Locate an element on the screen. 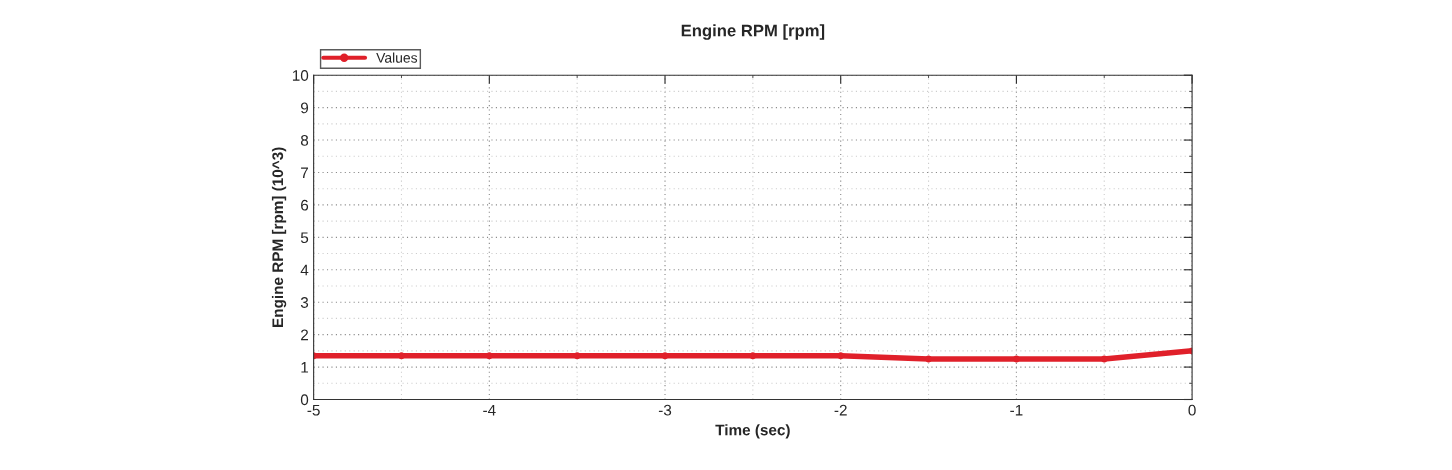 Image resolution: width=1452 pixels, height=470 pixels. y-tick-label: 4 is located at coordinates (304, 270).